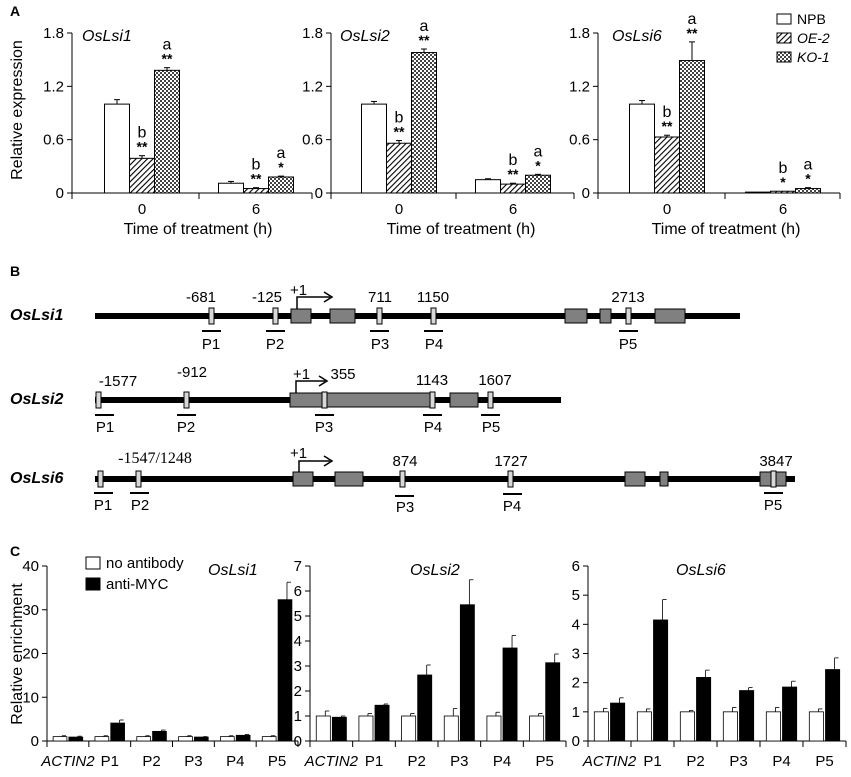 This screenshot has height=777, width=851. Describe the element at coordinates (808, 179) in the screenshot. I see `significance-mark: *` at that location.